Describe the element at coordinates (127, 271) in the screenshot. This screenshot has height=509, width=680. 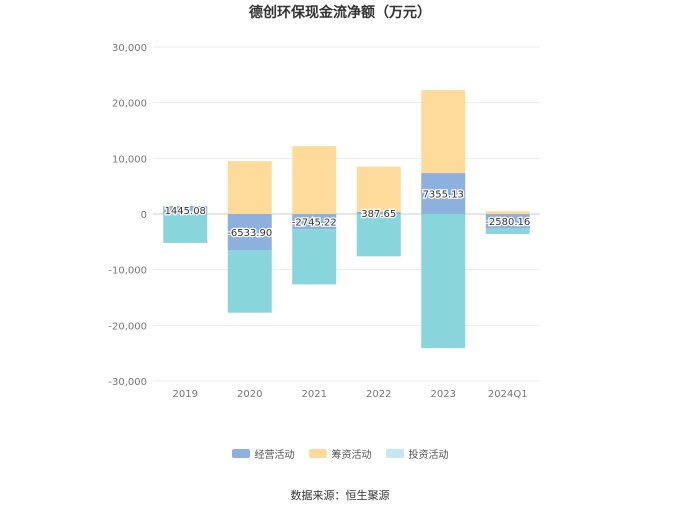
I see `y-tick-label: -10,000` at that location.